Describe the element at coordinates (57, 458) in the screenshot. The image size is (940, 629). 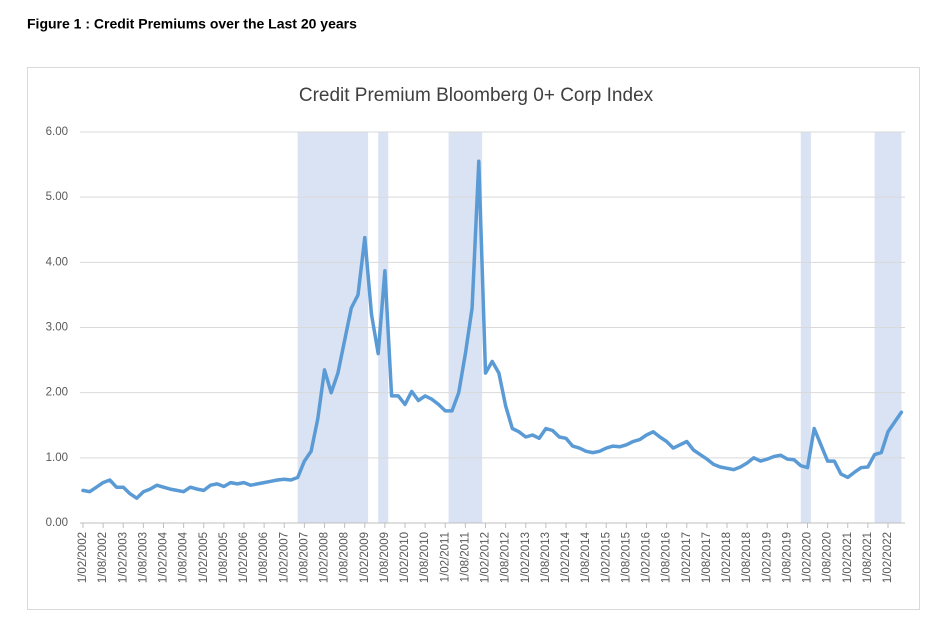
I see `y-tick-label: 1.00` at that location.